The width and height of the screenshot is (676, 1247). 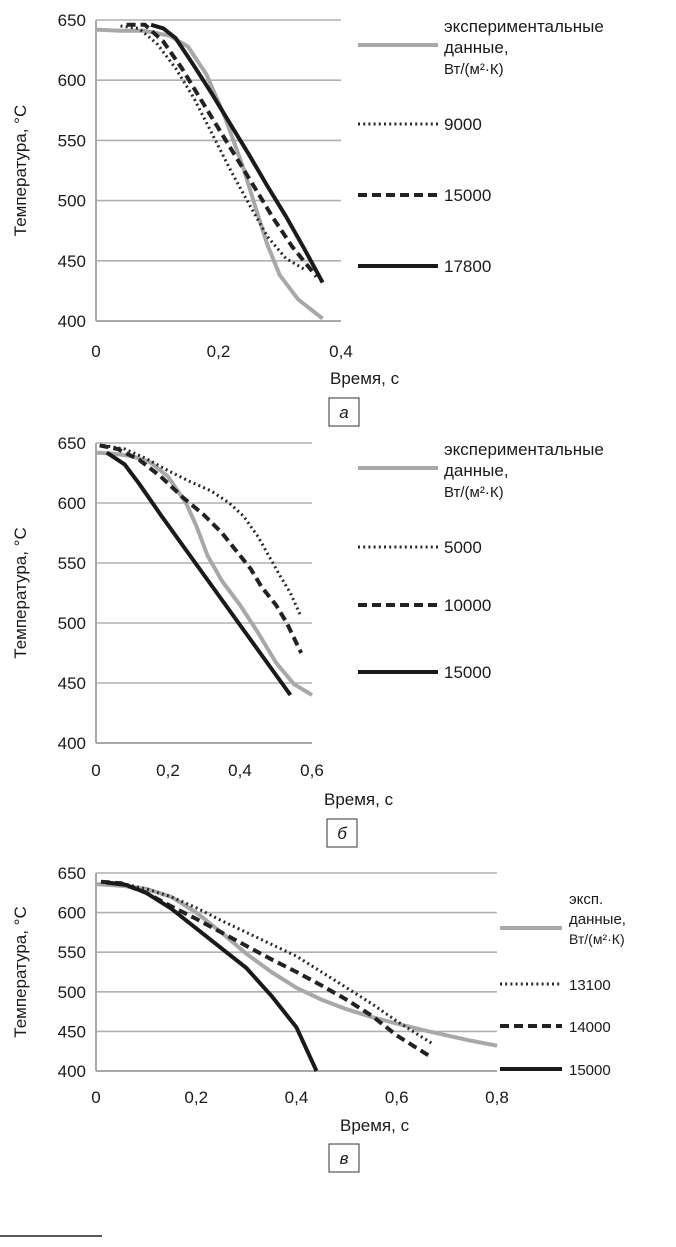 I want to click on legend-label: 10000, so click(x=467, y=605).